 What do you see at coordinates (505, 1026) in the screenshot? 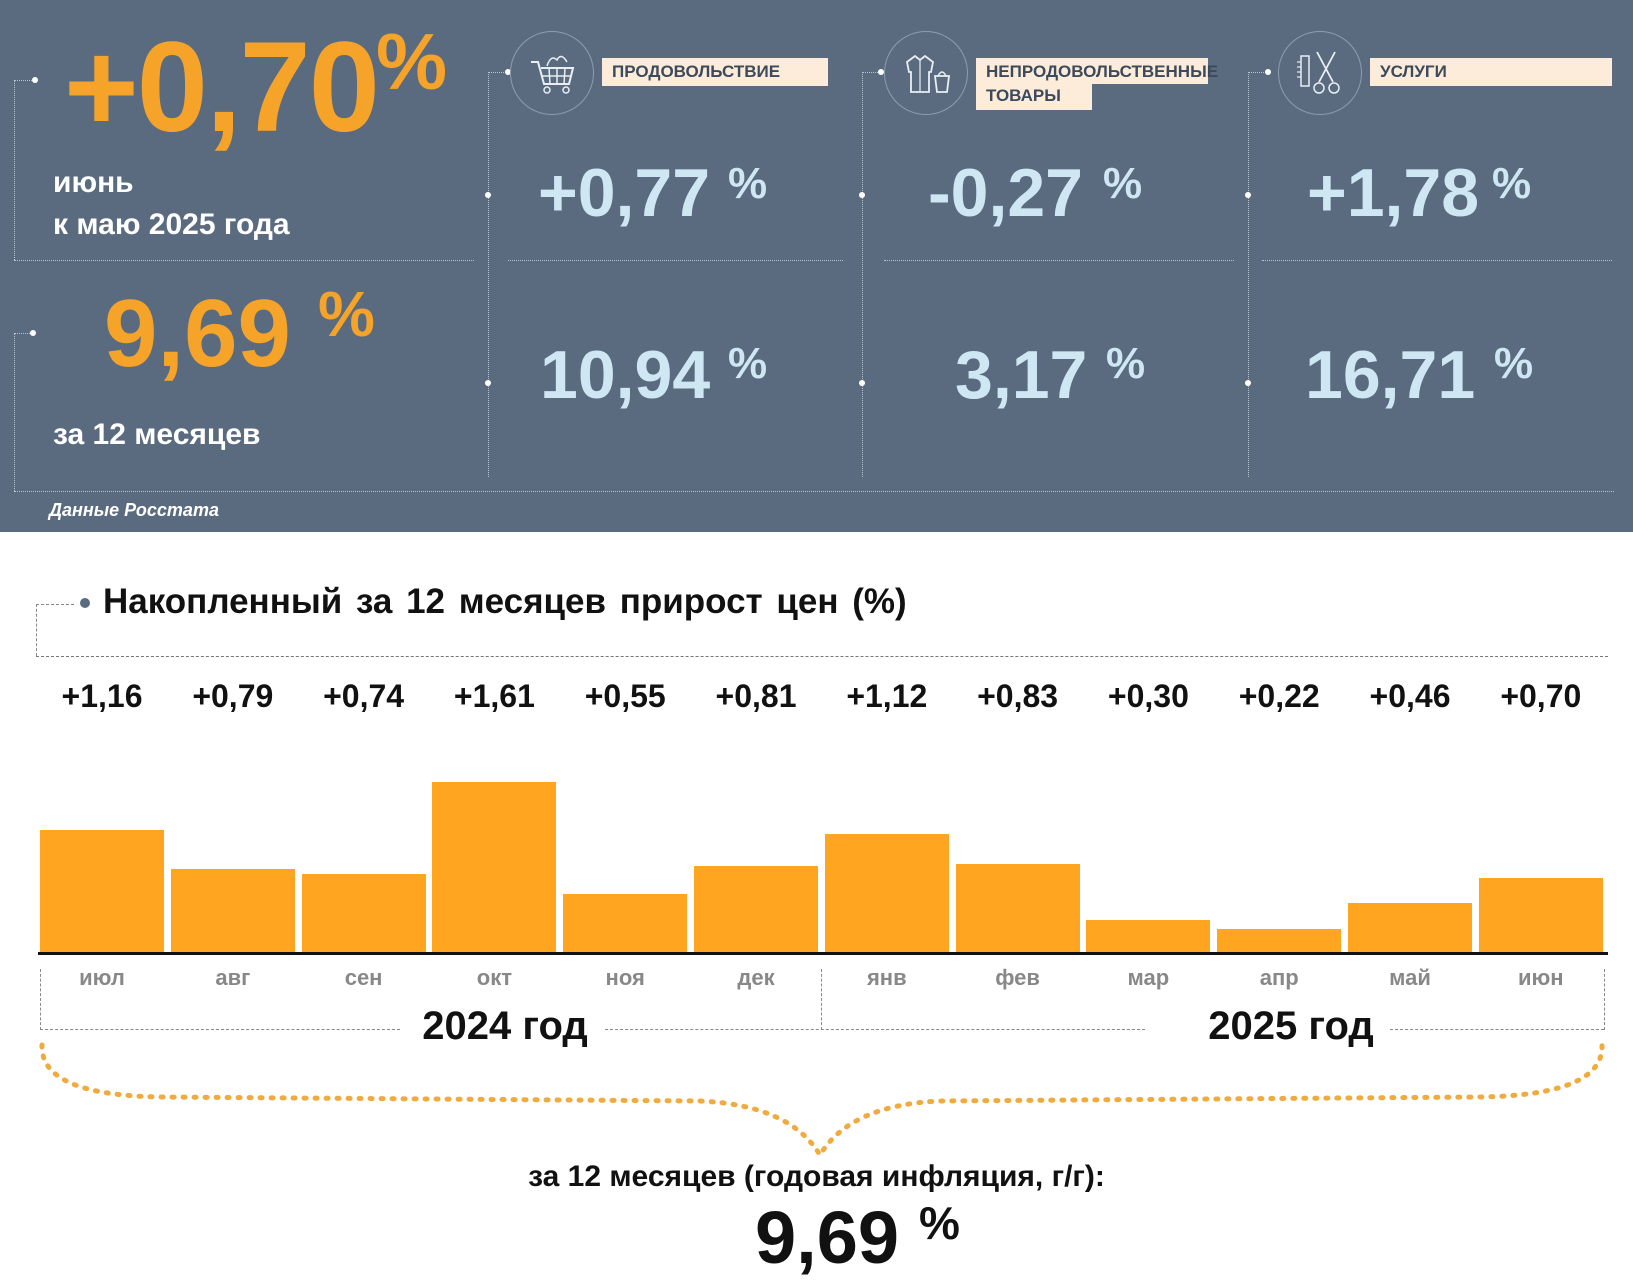
I see `year-label-2024: 2024 год` at bounding box center [505, 1026].